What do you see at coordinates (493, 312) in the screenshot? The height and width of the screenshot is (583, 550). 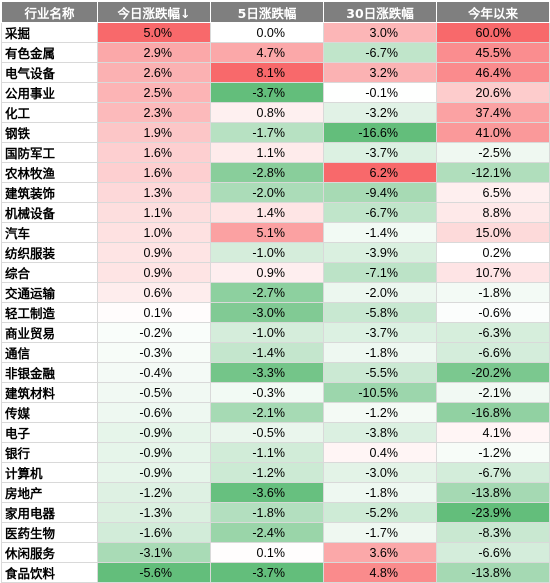 I see `cell-ytd: -0.6%` at bounding box center [493, 312].